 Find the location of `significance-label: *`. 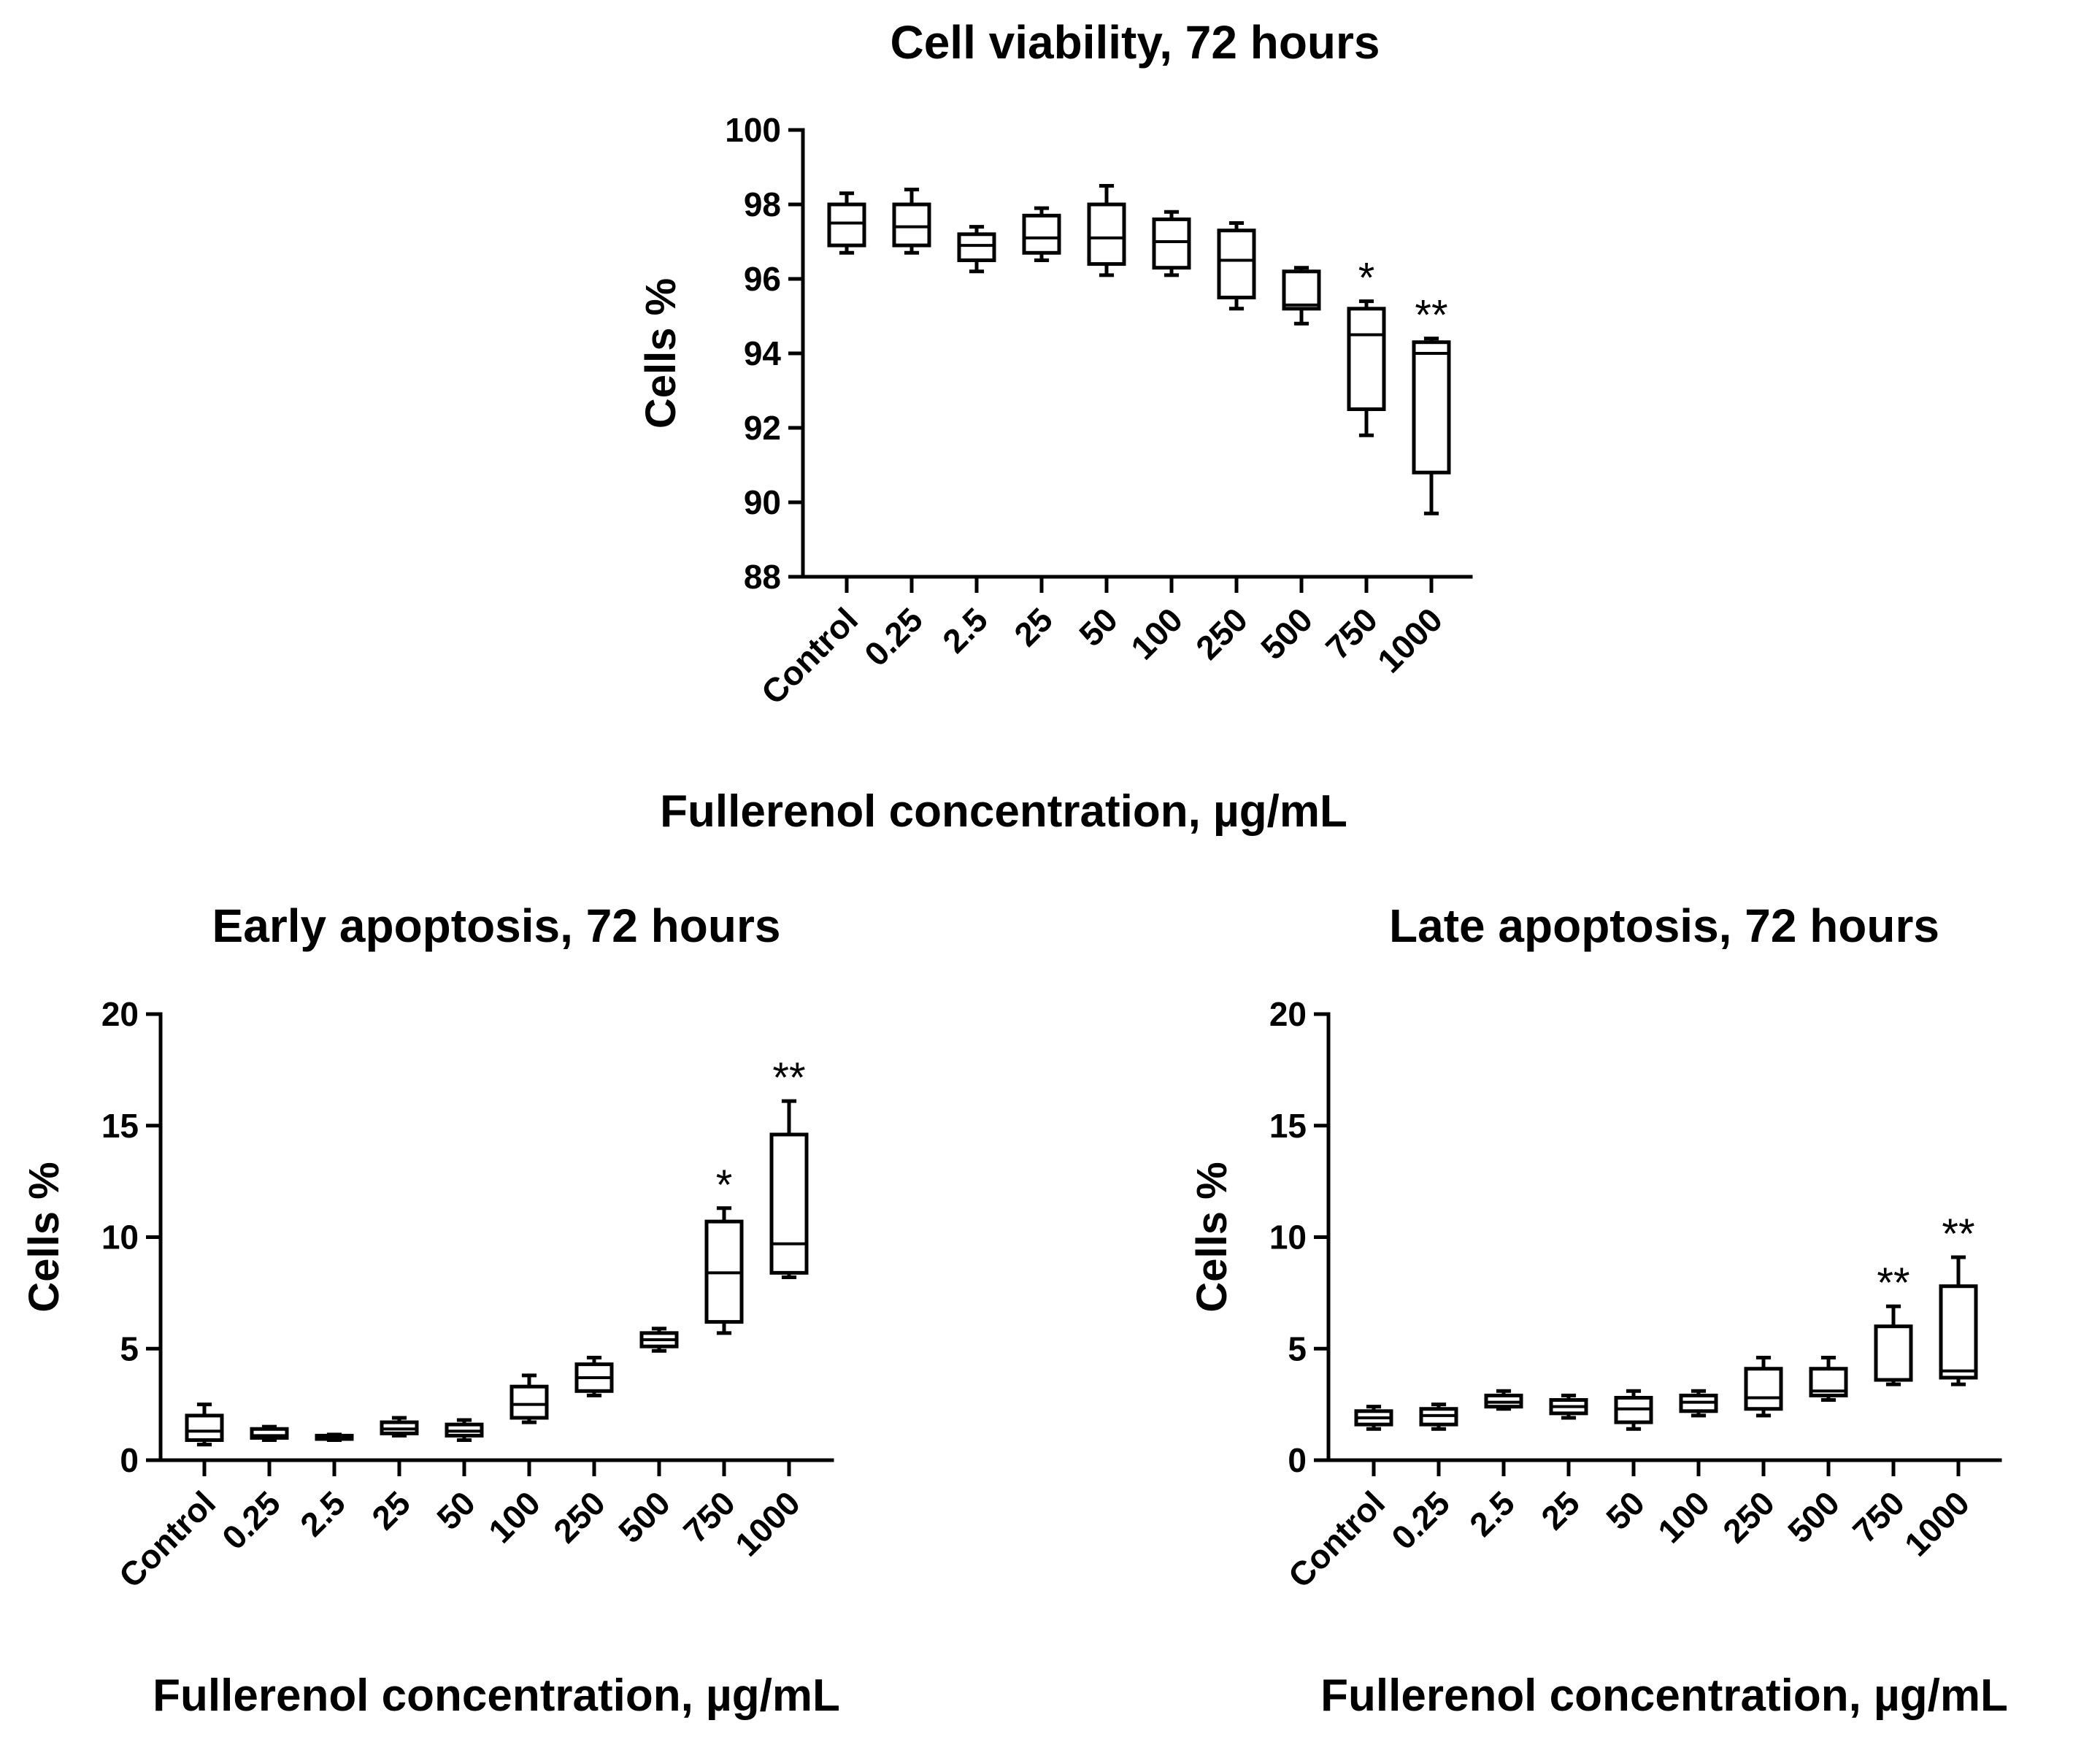

significance-label: * is located at coordinates (724, 1185).